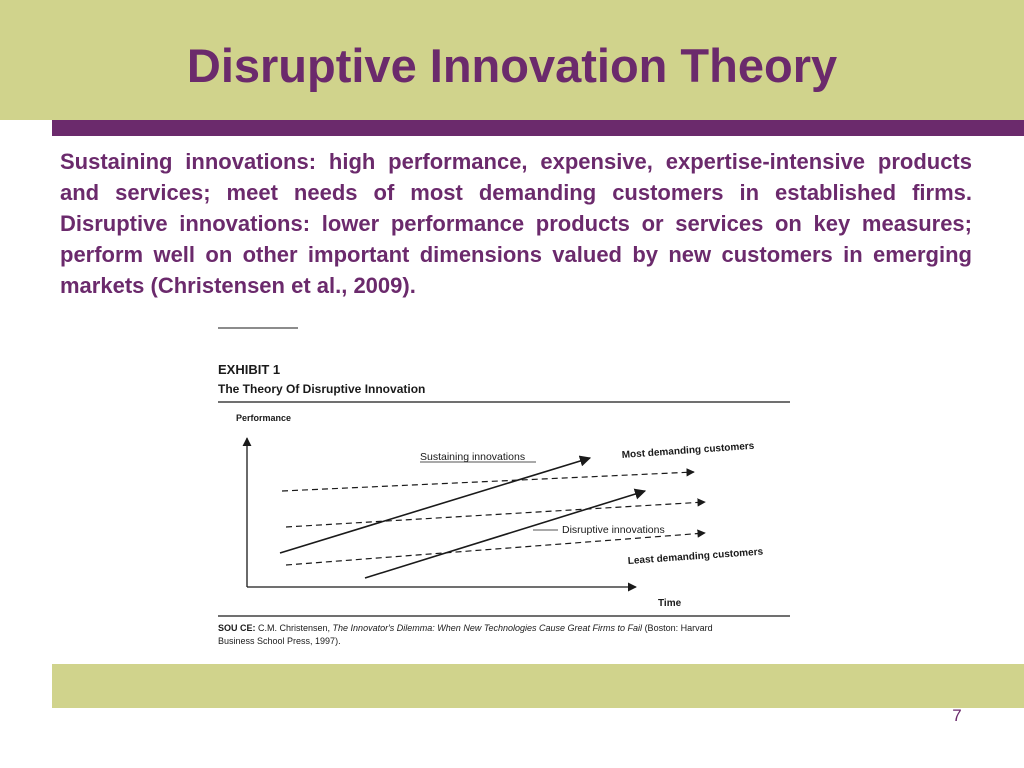 Image resolution: width=1024 pixels, height=768 pixels. What do you see at coordinates (512, 65) in the screenshot?
I see `slide-title: Disruptive Innovation Theory` at bounding box center [512, 65].